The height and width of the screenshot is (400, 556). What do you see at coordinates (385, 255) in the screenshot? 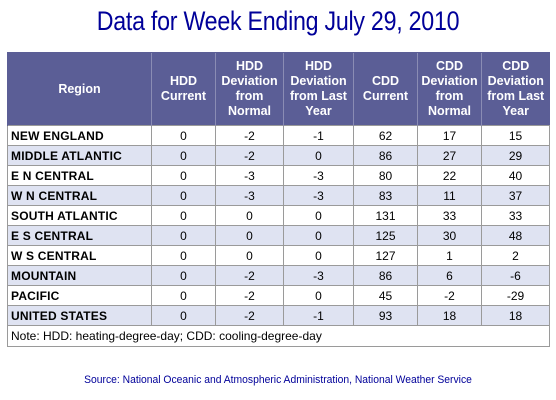
I see `value-cell: 127` at bounding box center [385, 255].